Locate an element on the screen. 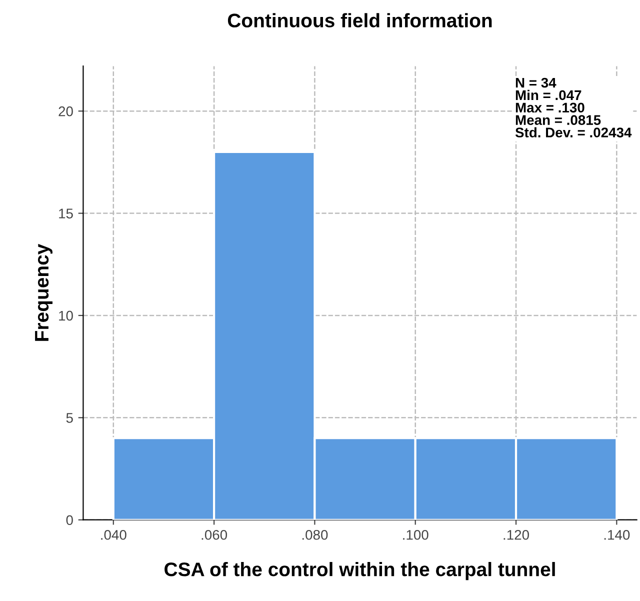 The image size is (640, 601). y-tick-label: 20 is located at coordinates (65, 111).